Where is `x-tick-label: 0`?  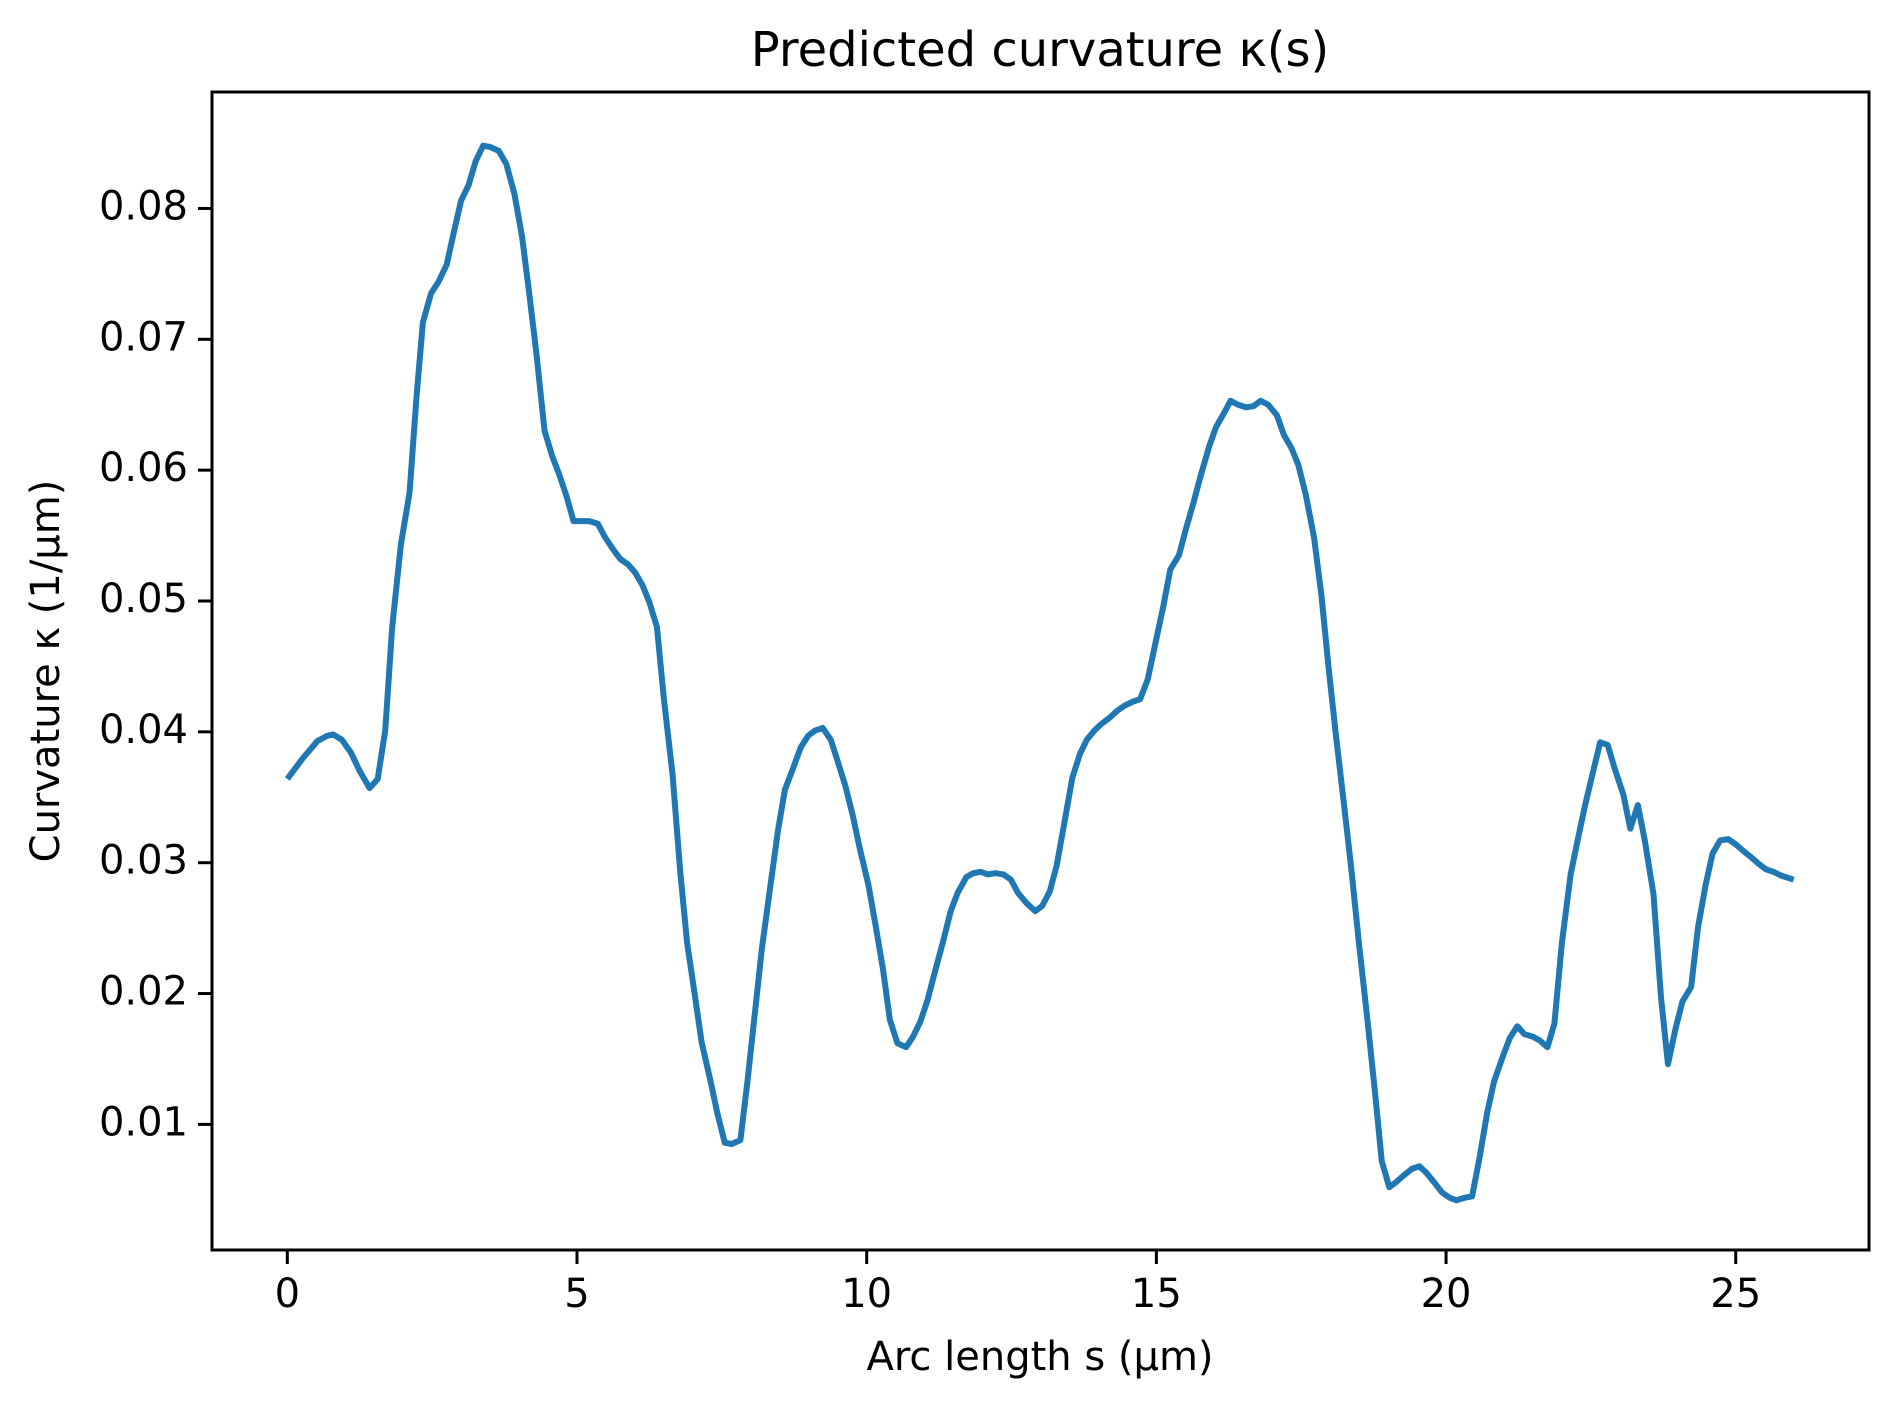
x-tick-label: 0 is located at coordinates (287, 1294).